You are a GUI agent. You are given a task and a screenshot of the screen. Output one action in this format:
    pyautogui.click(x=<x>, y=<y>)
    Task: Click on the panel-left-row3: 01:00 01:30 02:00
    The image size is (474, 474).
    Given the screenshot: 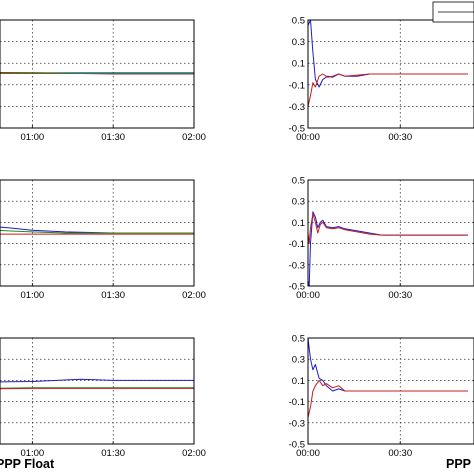 What is the action you would take?
    pyautogui.click(x=103, y=398)
    